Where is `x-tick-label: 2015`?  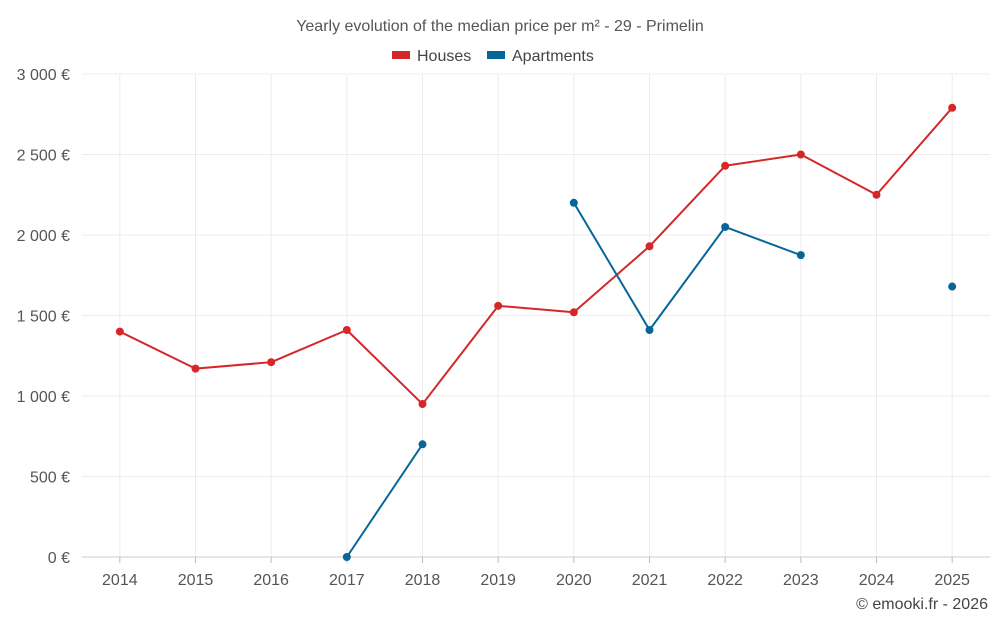 x-tick-label: 2015 is located at coordinates (196, 580).